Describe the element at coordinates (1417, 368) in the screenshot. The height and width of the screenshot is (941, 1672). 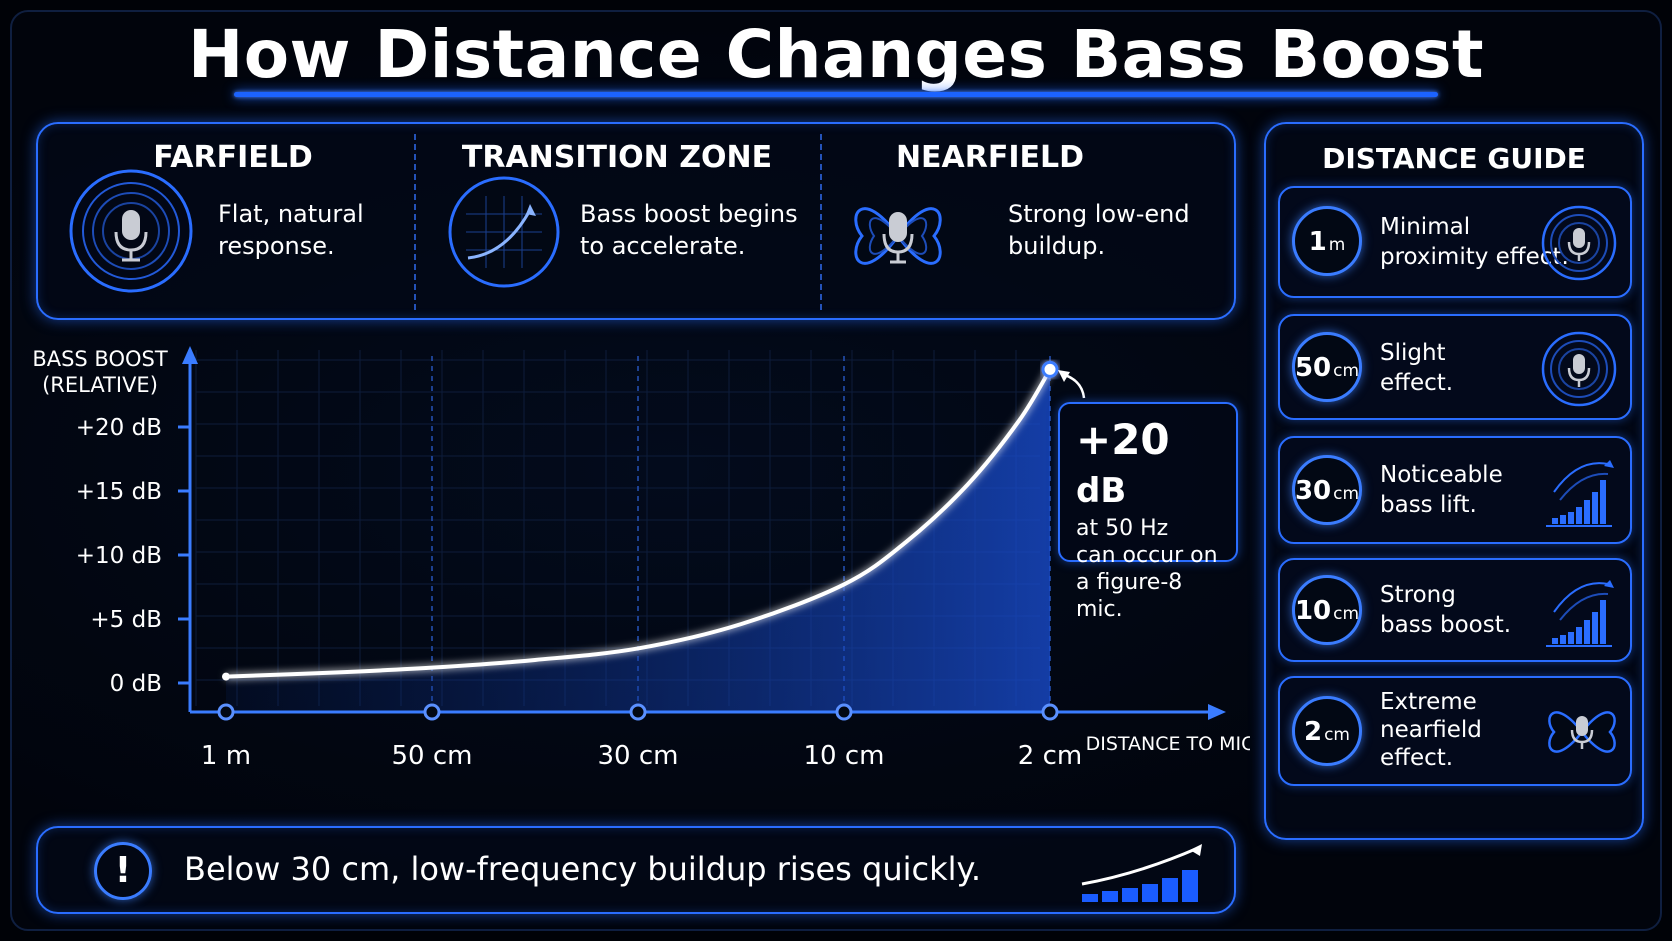
I see `card-description: Slight effect.` at that location.